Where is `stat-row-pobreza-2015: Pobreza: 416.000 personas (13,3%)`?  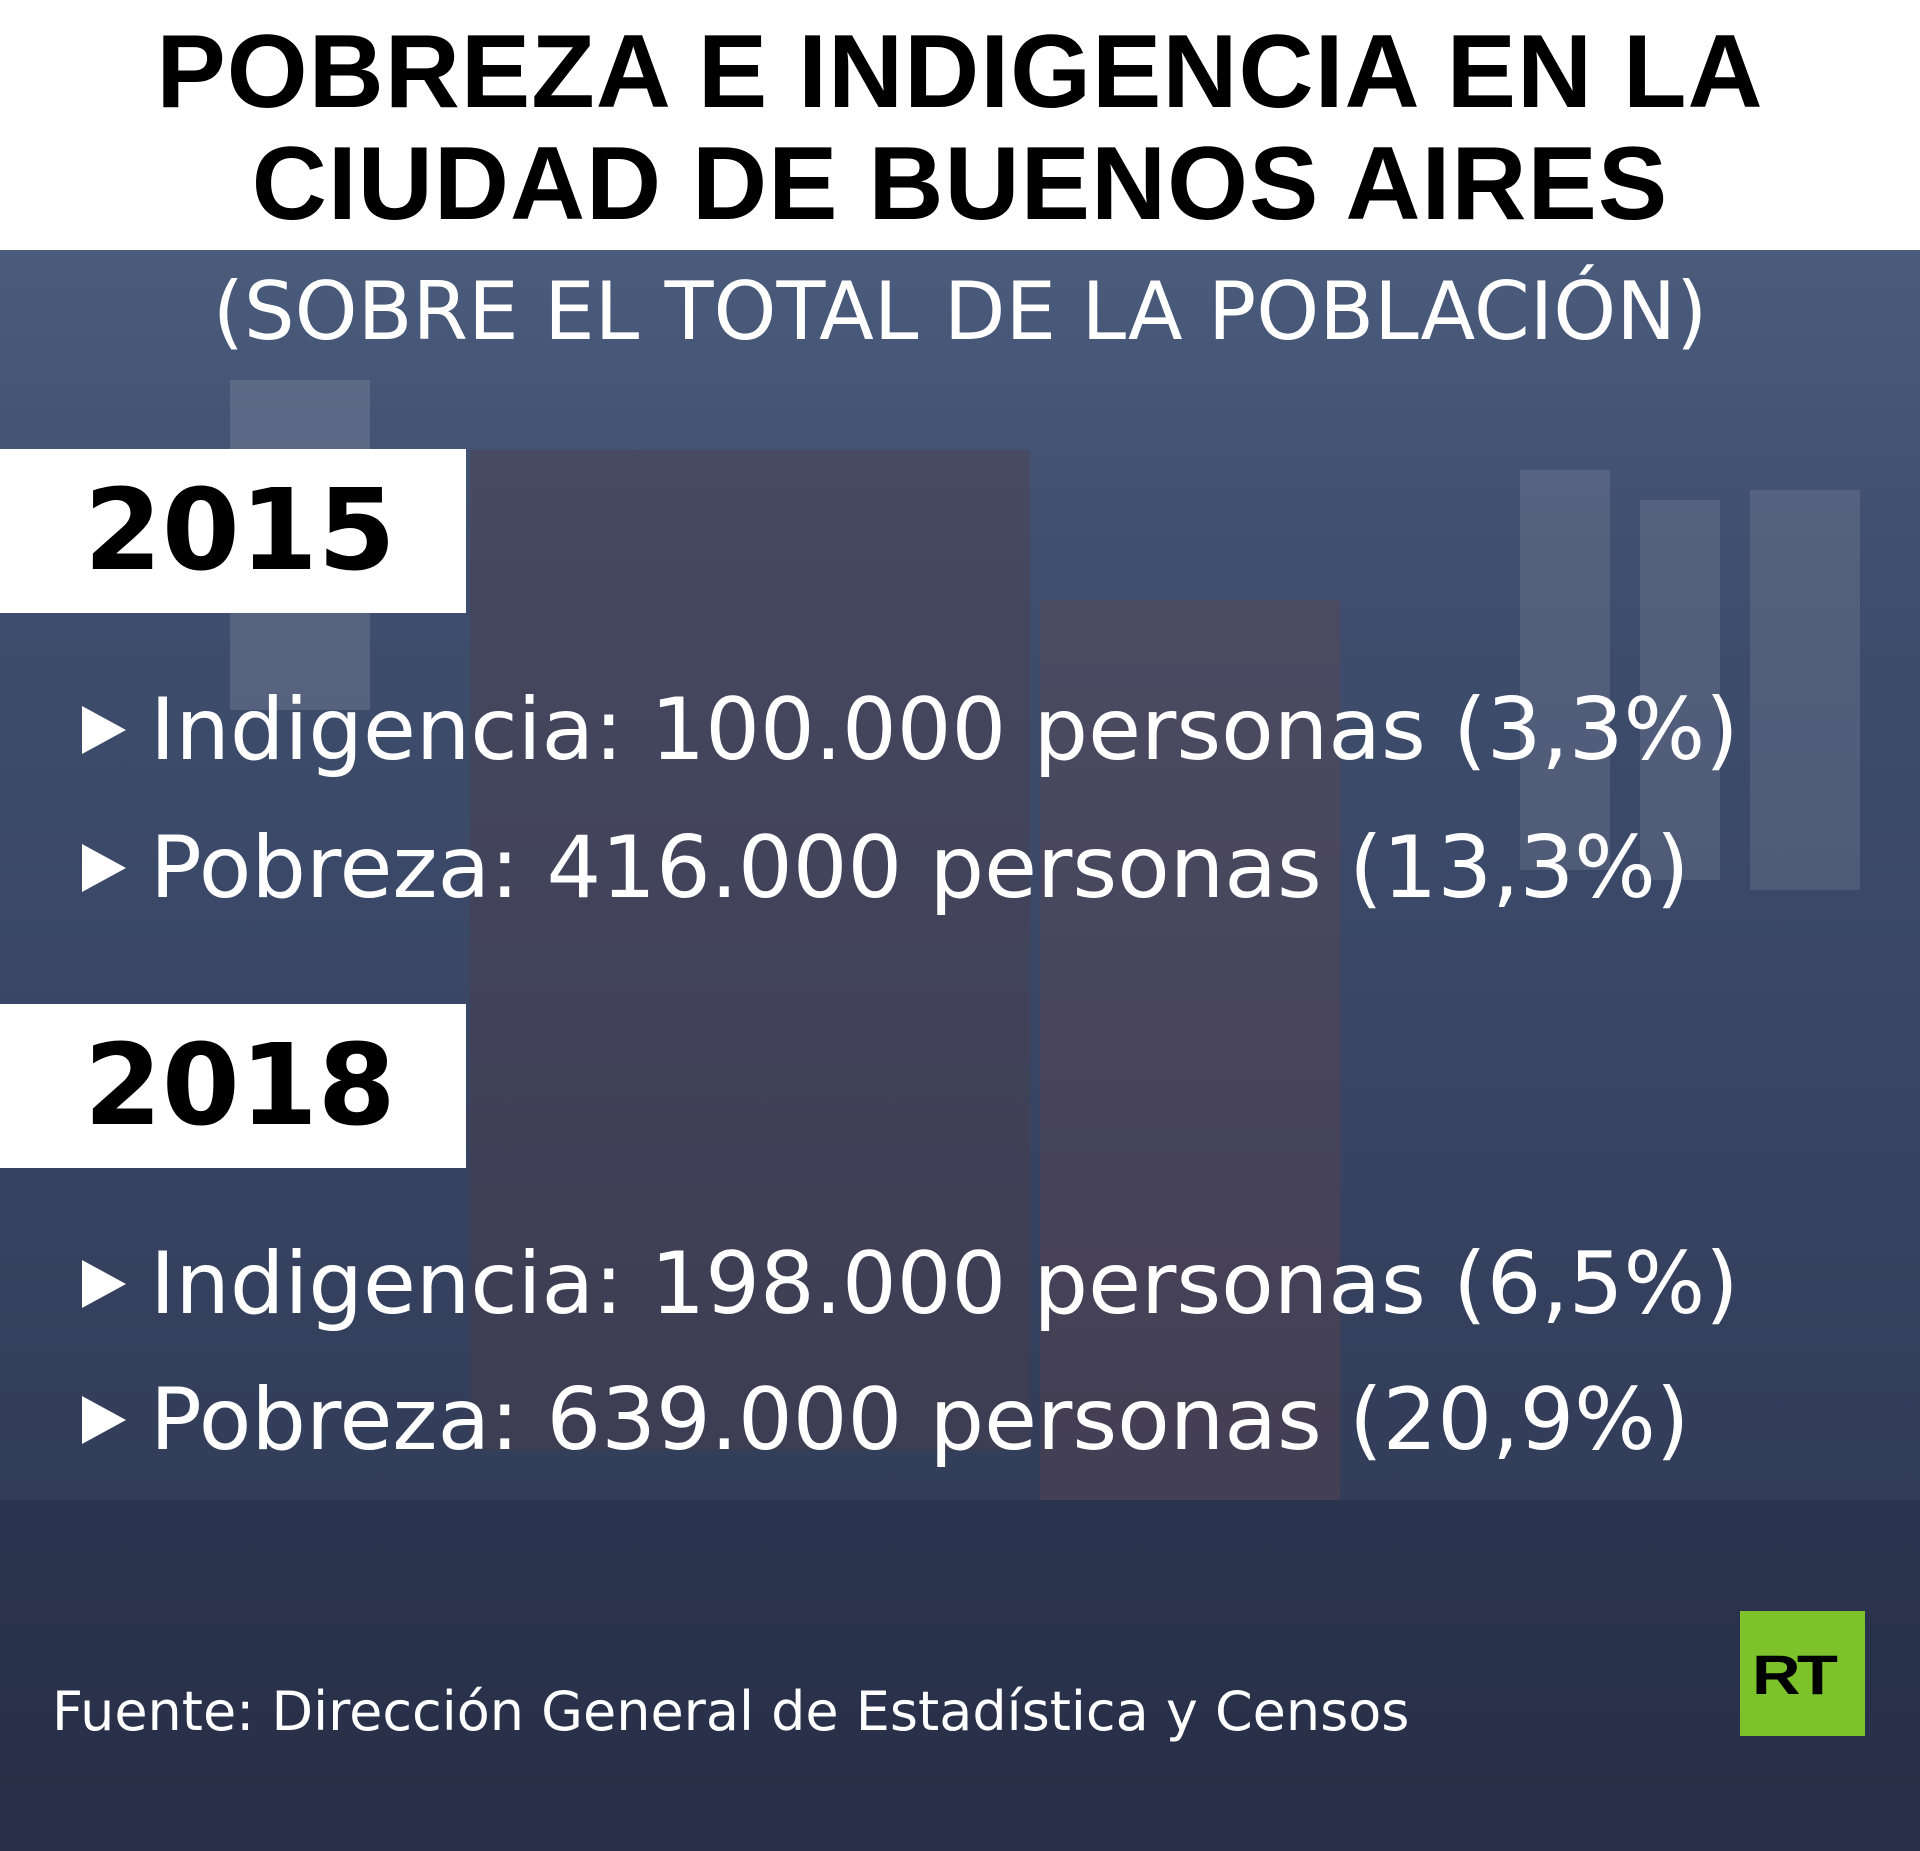
stat-row-pobreza-2015: Pobreza: 416.000 personas (13,3%) is located at coordinates (885, 868).